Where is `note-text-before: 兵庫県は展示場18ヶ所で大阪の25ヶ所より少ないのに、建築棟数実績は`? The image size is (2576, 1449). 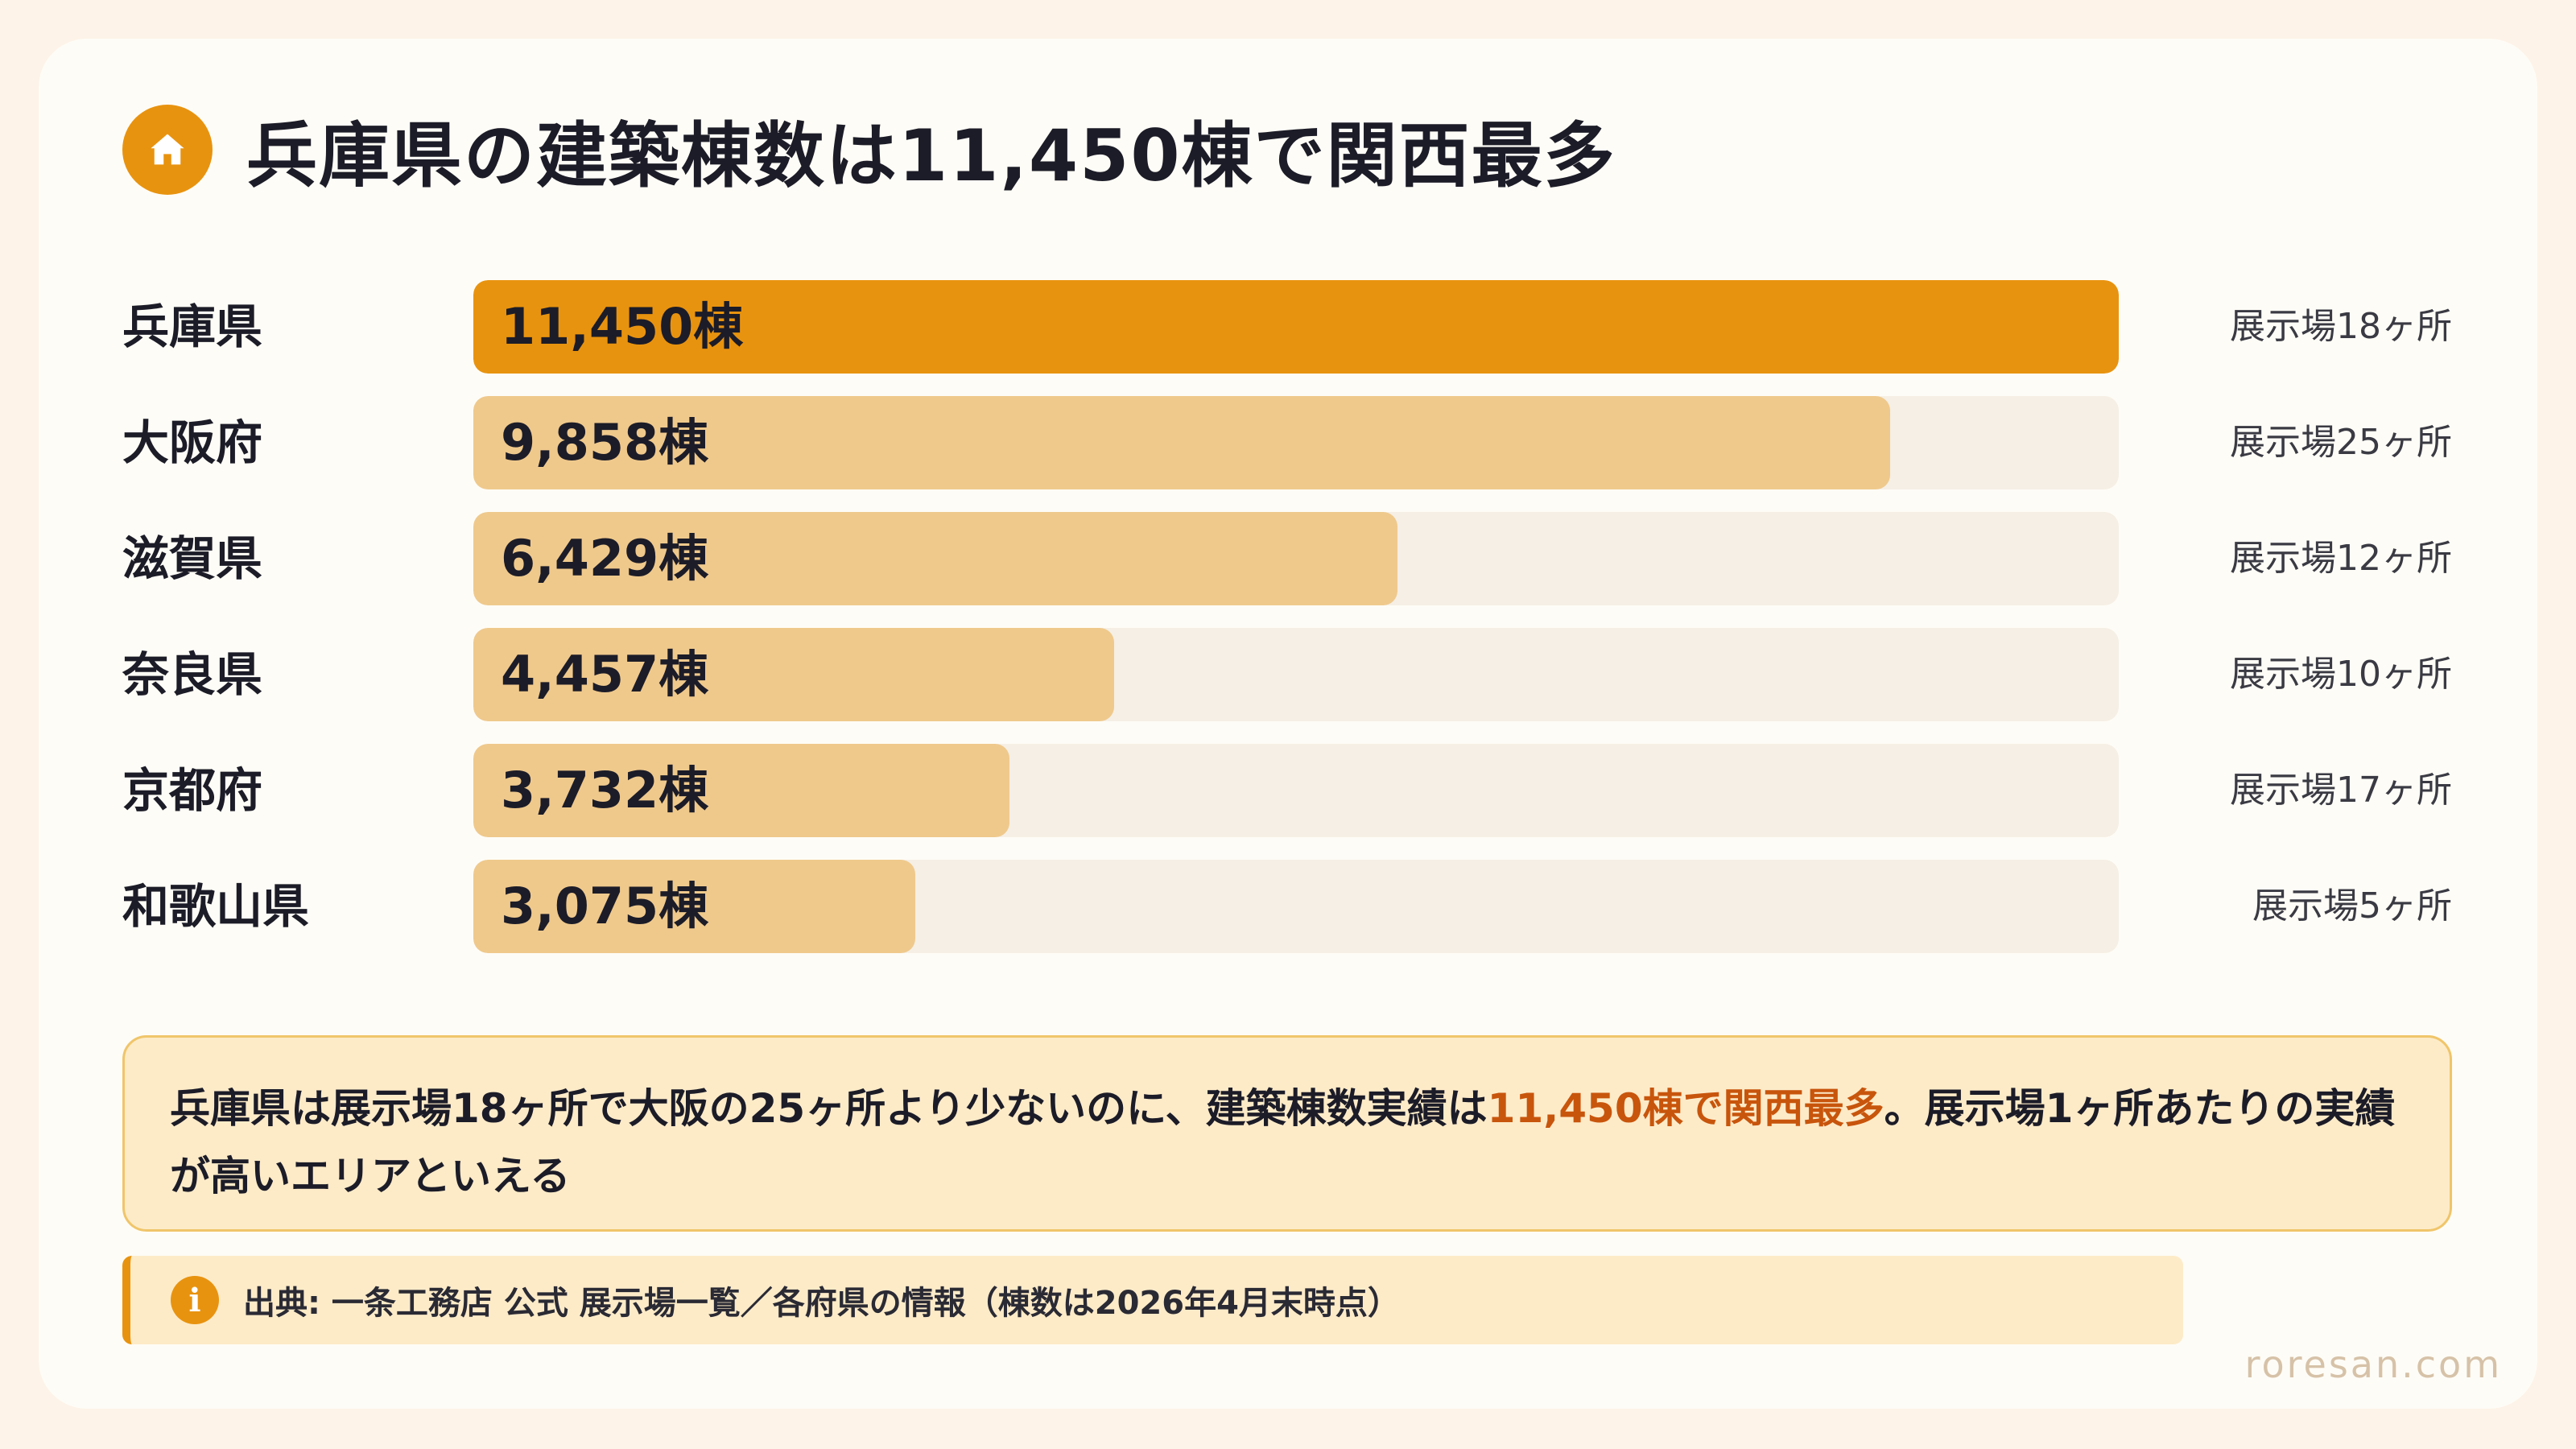
note-text-before: 兵庫県は展示場18ヶ所で大阪の25ヶ所より少ないのに、建築棟数実績は is located at coordinates (829, 1108).